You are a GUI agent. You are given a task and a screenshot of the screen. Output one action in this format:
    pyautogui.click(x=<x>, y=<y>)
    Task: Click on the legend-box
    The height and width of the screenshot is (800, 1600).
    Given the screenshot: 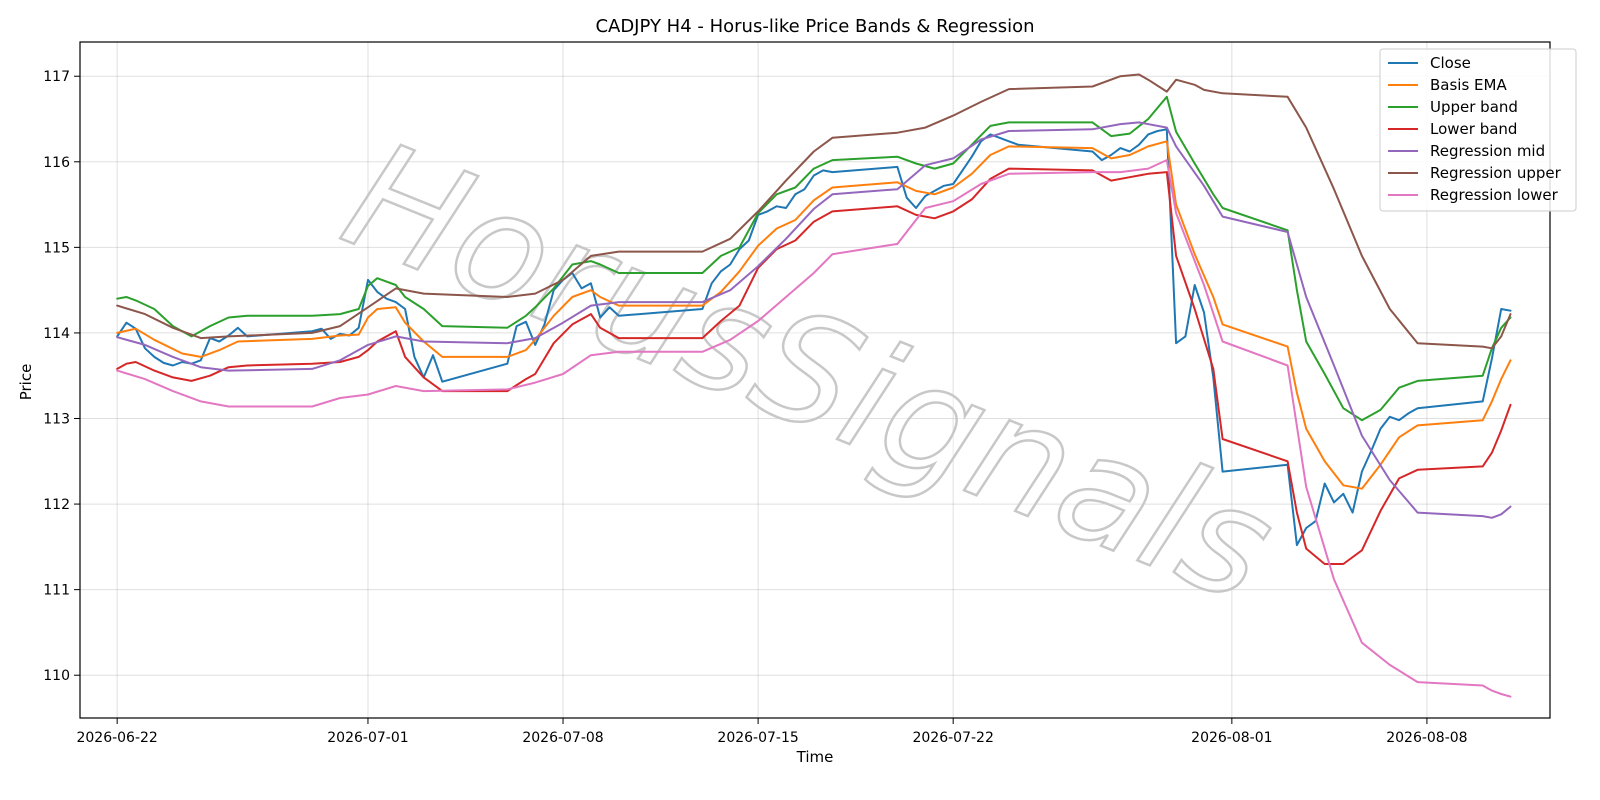 What is the action you would take?
    pyautogui.click(x=1478, y=130)
    